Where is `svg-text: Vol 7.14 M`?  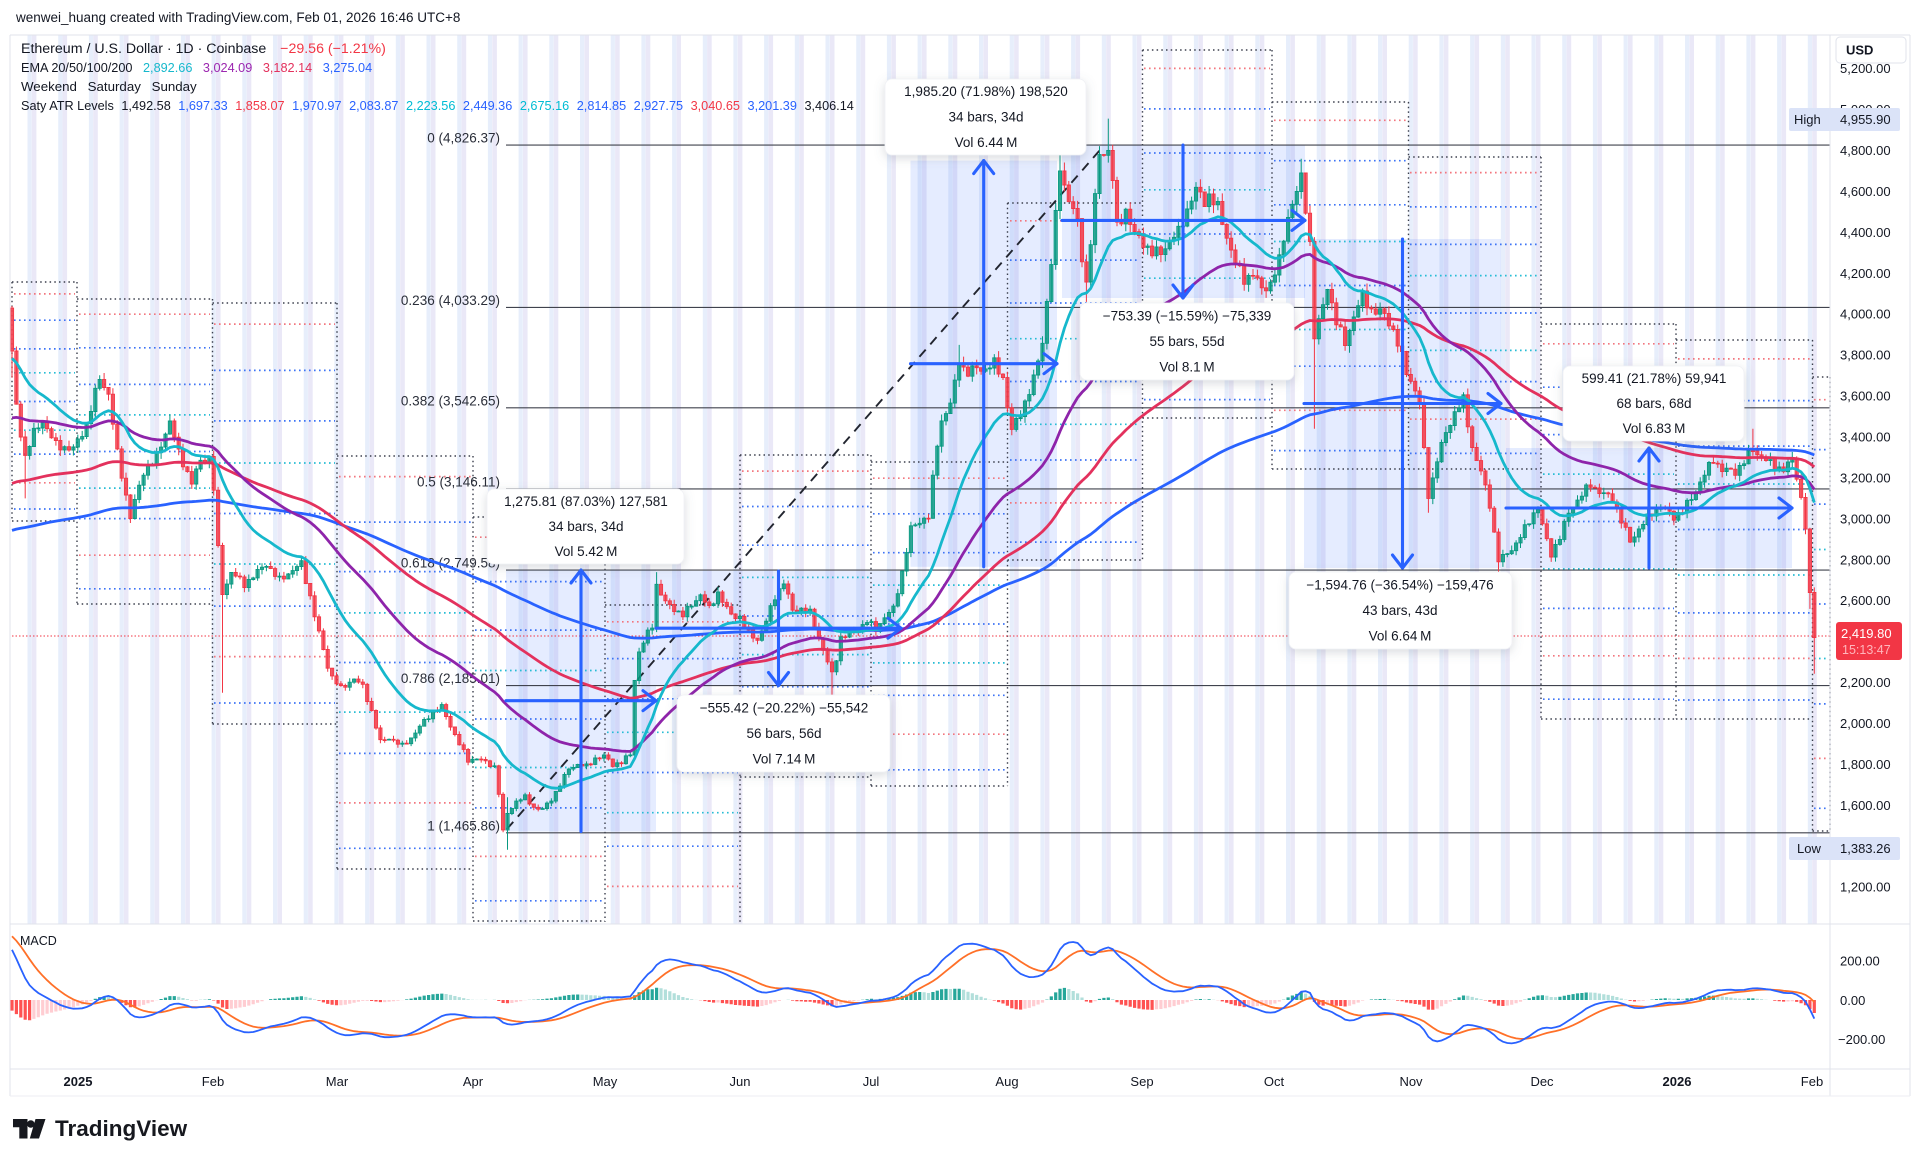 svg-text: Vol 7.14 M is located at coordinates (784, 759).